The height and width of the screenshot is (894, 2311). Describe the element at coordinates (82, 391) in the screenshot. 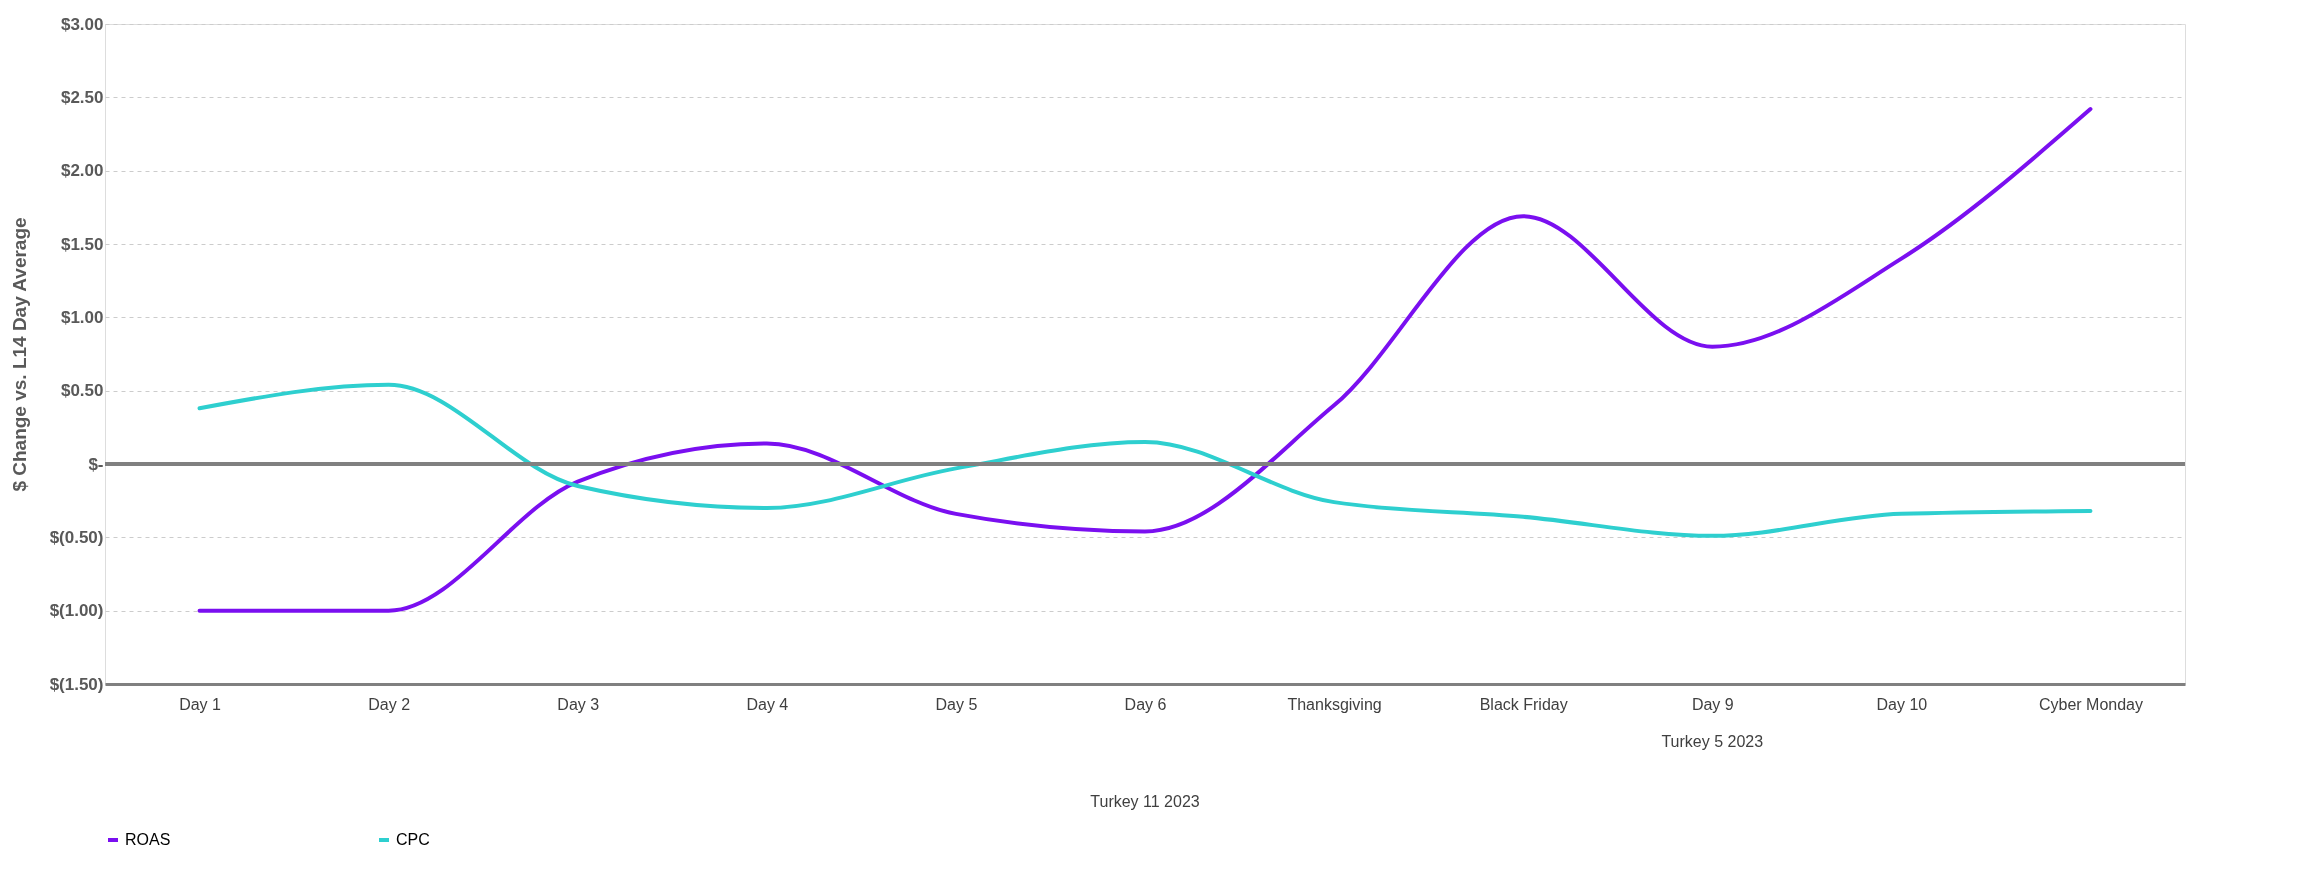

I see `y-tick-label: $0.50` at that location.